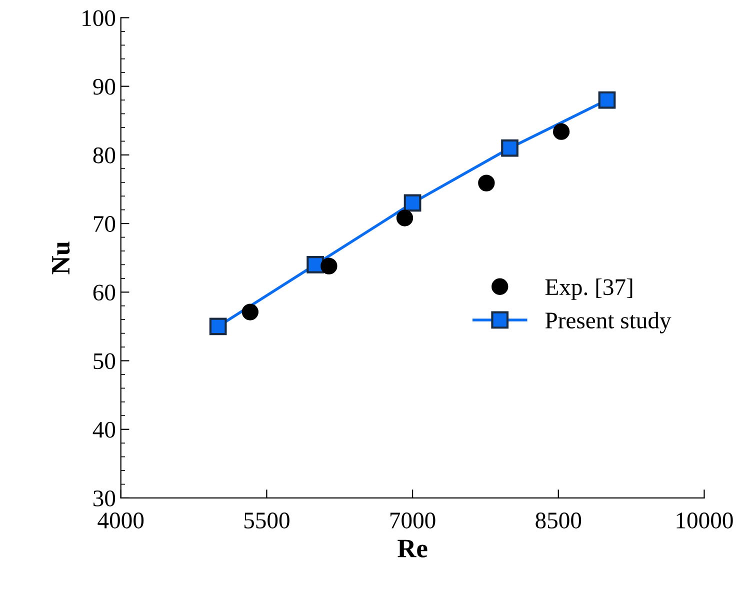 This screenshot has height=590, width=746. Describe the element at coordinates (267, 520) in the screenshot. I see `x-tick-label: 5500` at that location.